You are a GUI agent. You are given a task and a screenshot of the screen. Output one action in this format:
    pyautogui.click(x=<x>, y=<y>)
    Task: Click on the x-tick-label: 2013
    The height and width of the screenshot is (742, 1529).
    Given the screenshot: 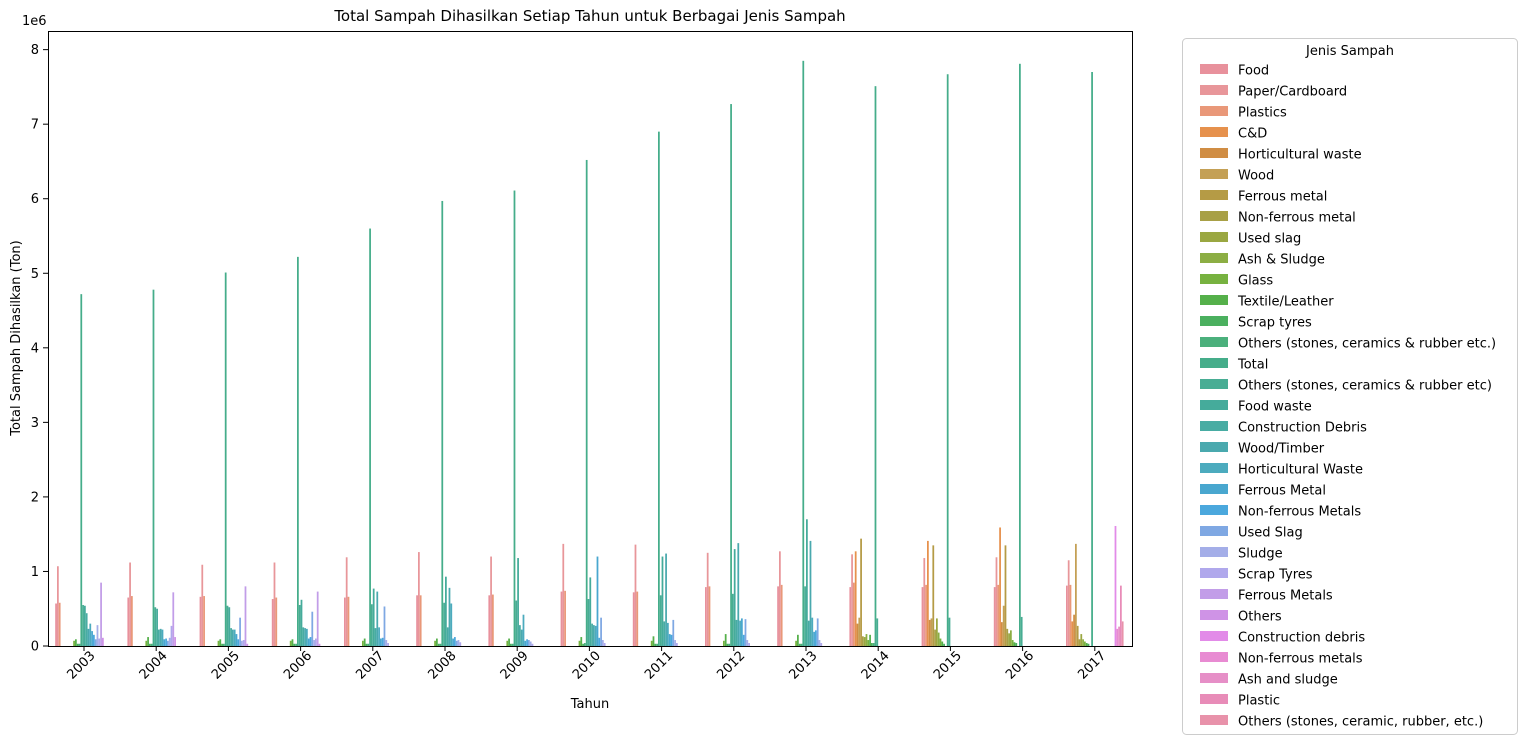 What is the action you would take?
    pyautogui.click(x=804, y=666)
    